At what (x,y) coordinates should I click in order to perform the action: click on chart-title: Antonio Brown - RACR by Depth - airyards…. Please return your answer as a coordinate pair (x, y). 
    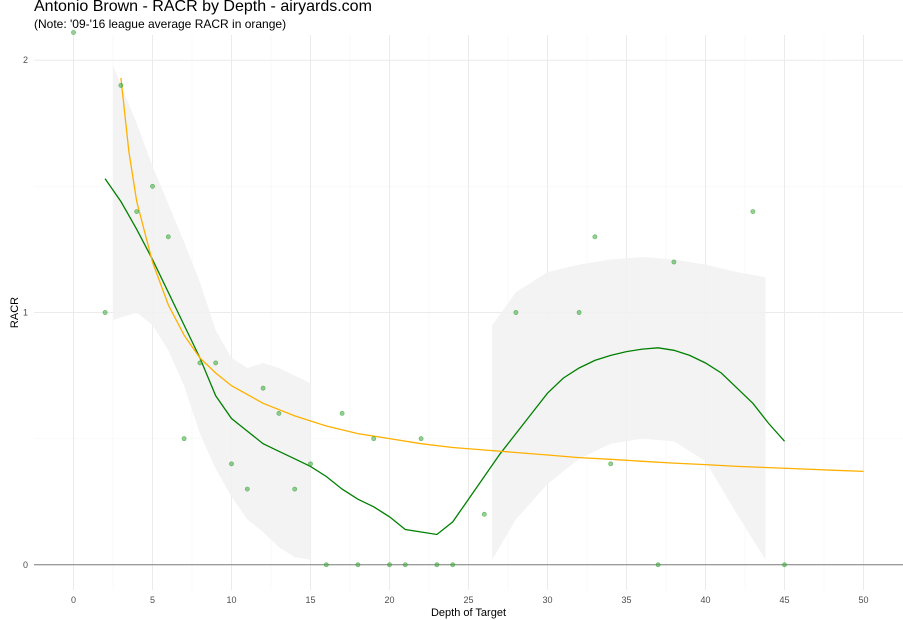
    Looking at the image, I should click on (203, 7).